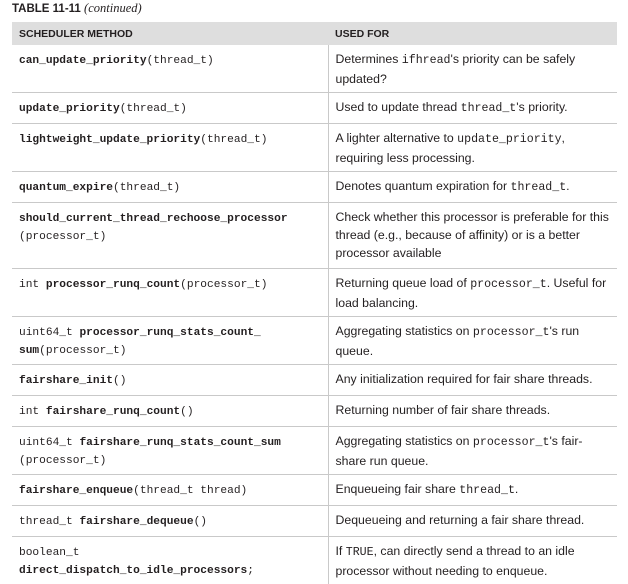 Image resolution: width=628 pixels, height=584 pixels. What do you see at coordinates (398, 489) in the screenshot?
I see `description-text: Enqueueing fair share` at bounding box center [398, 489].